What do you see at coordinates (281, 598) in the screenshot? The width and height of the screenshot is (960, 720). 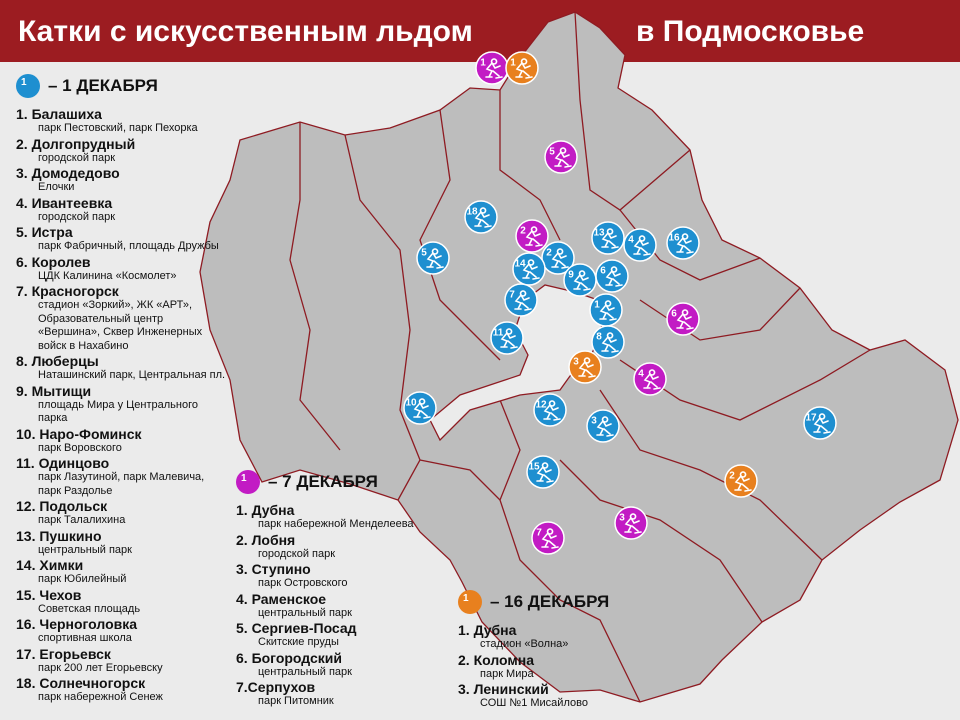 I see `item-name: 4. Раменское` at bounding box center [281, 598].